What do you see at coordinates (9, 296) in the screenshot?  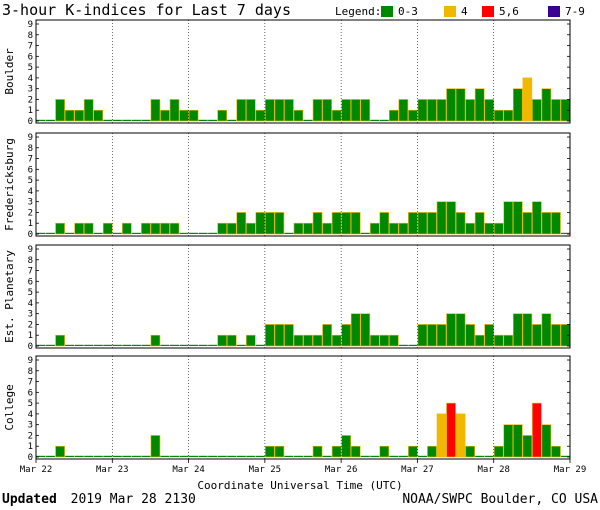 I see `station-label-2: Est. Planetary` at bounding box center [9, 296].